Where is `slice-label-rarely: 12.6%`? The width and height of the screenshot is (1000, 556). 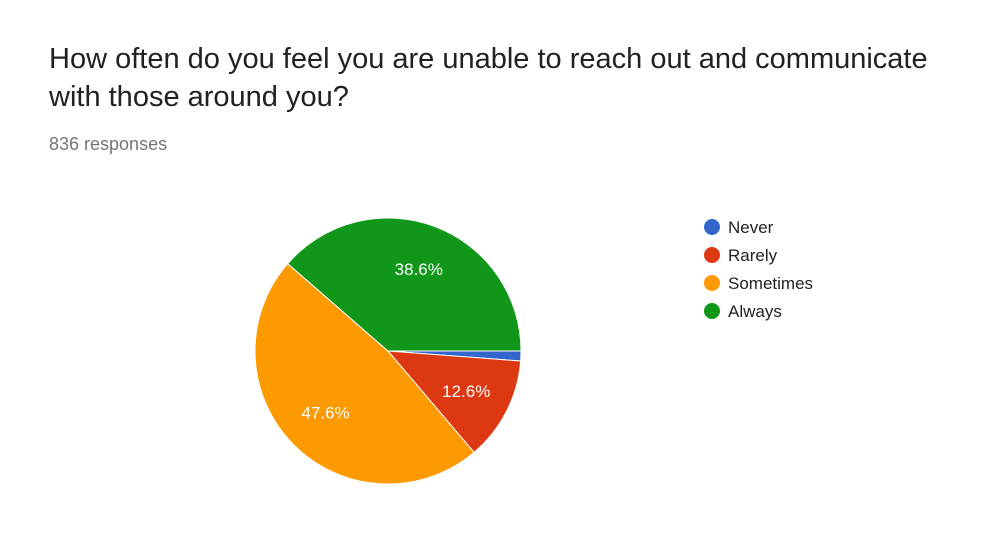
slice-label-rarely: 12.6% is located at coordinates (466, 391).